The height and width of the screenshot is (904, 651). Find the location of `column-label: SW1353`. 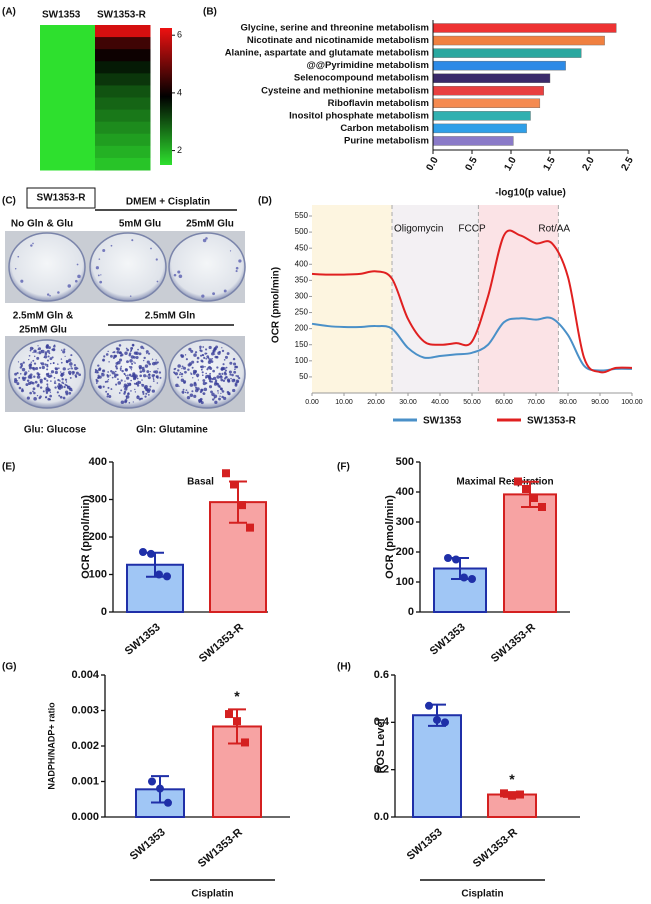

column-label: SW1353 is located at coordinates (61, 15).